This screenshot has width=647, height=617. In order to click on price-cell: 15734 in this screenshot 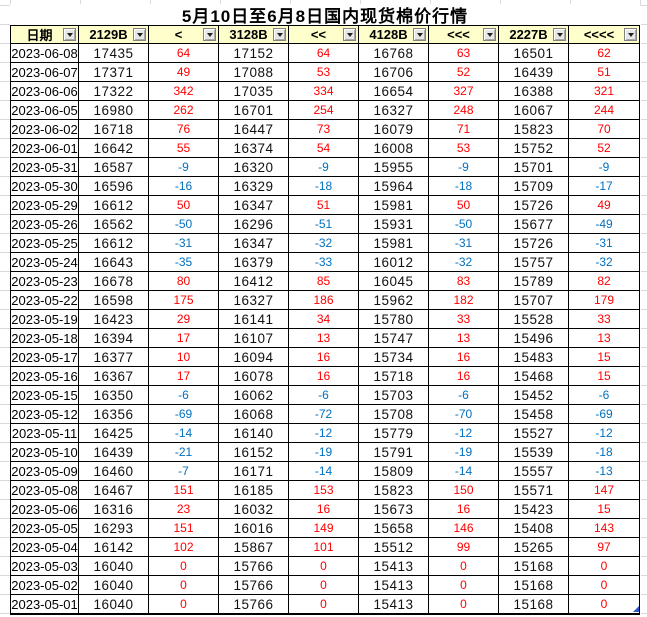, I will do `click(394, 357)`.